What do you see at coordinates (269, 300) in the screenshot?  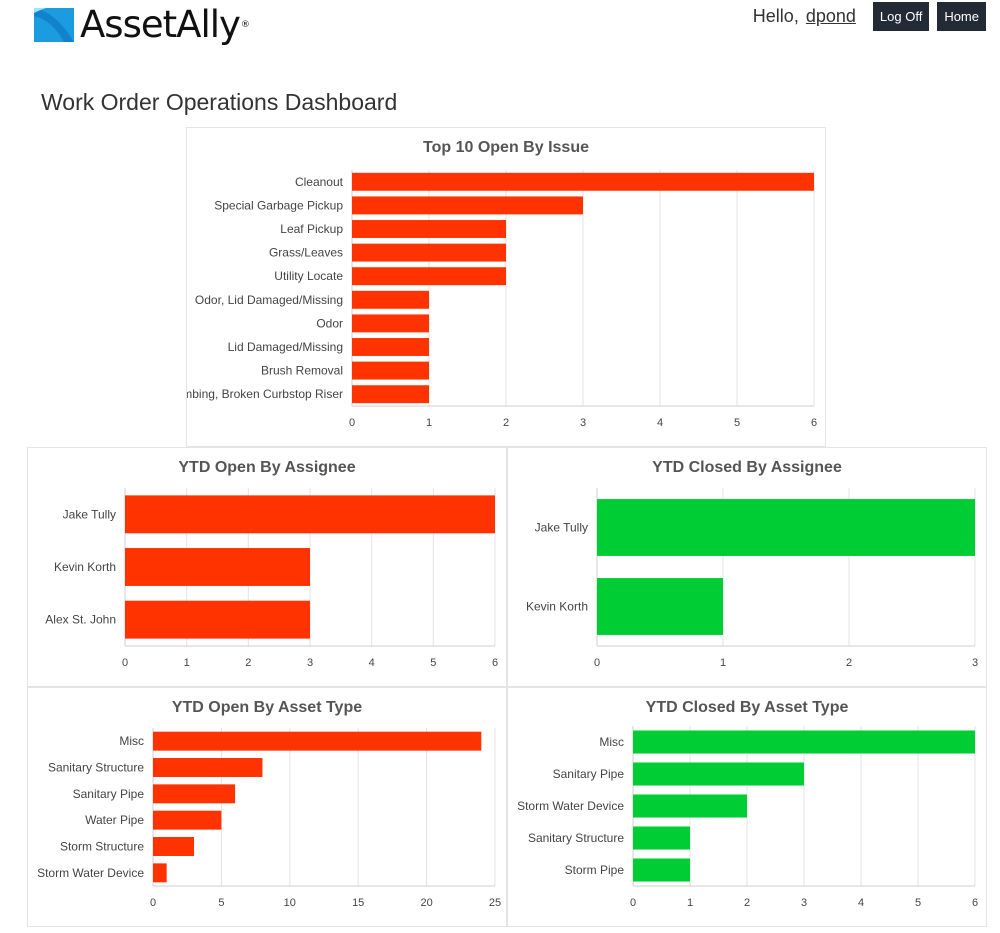 I see `category-label: Odor, Lid Damaged/Missing` at bounding box center [269, 300].